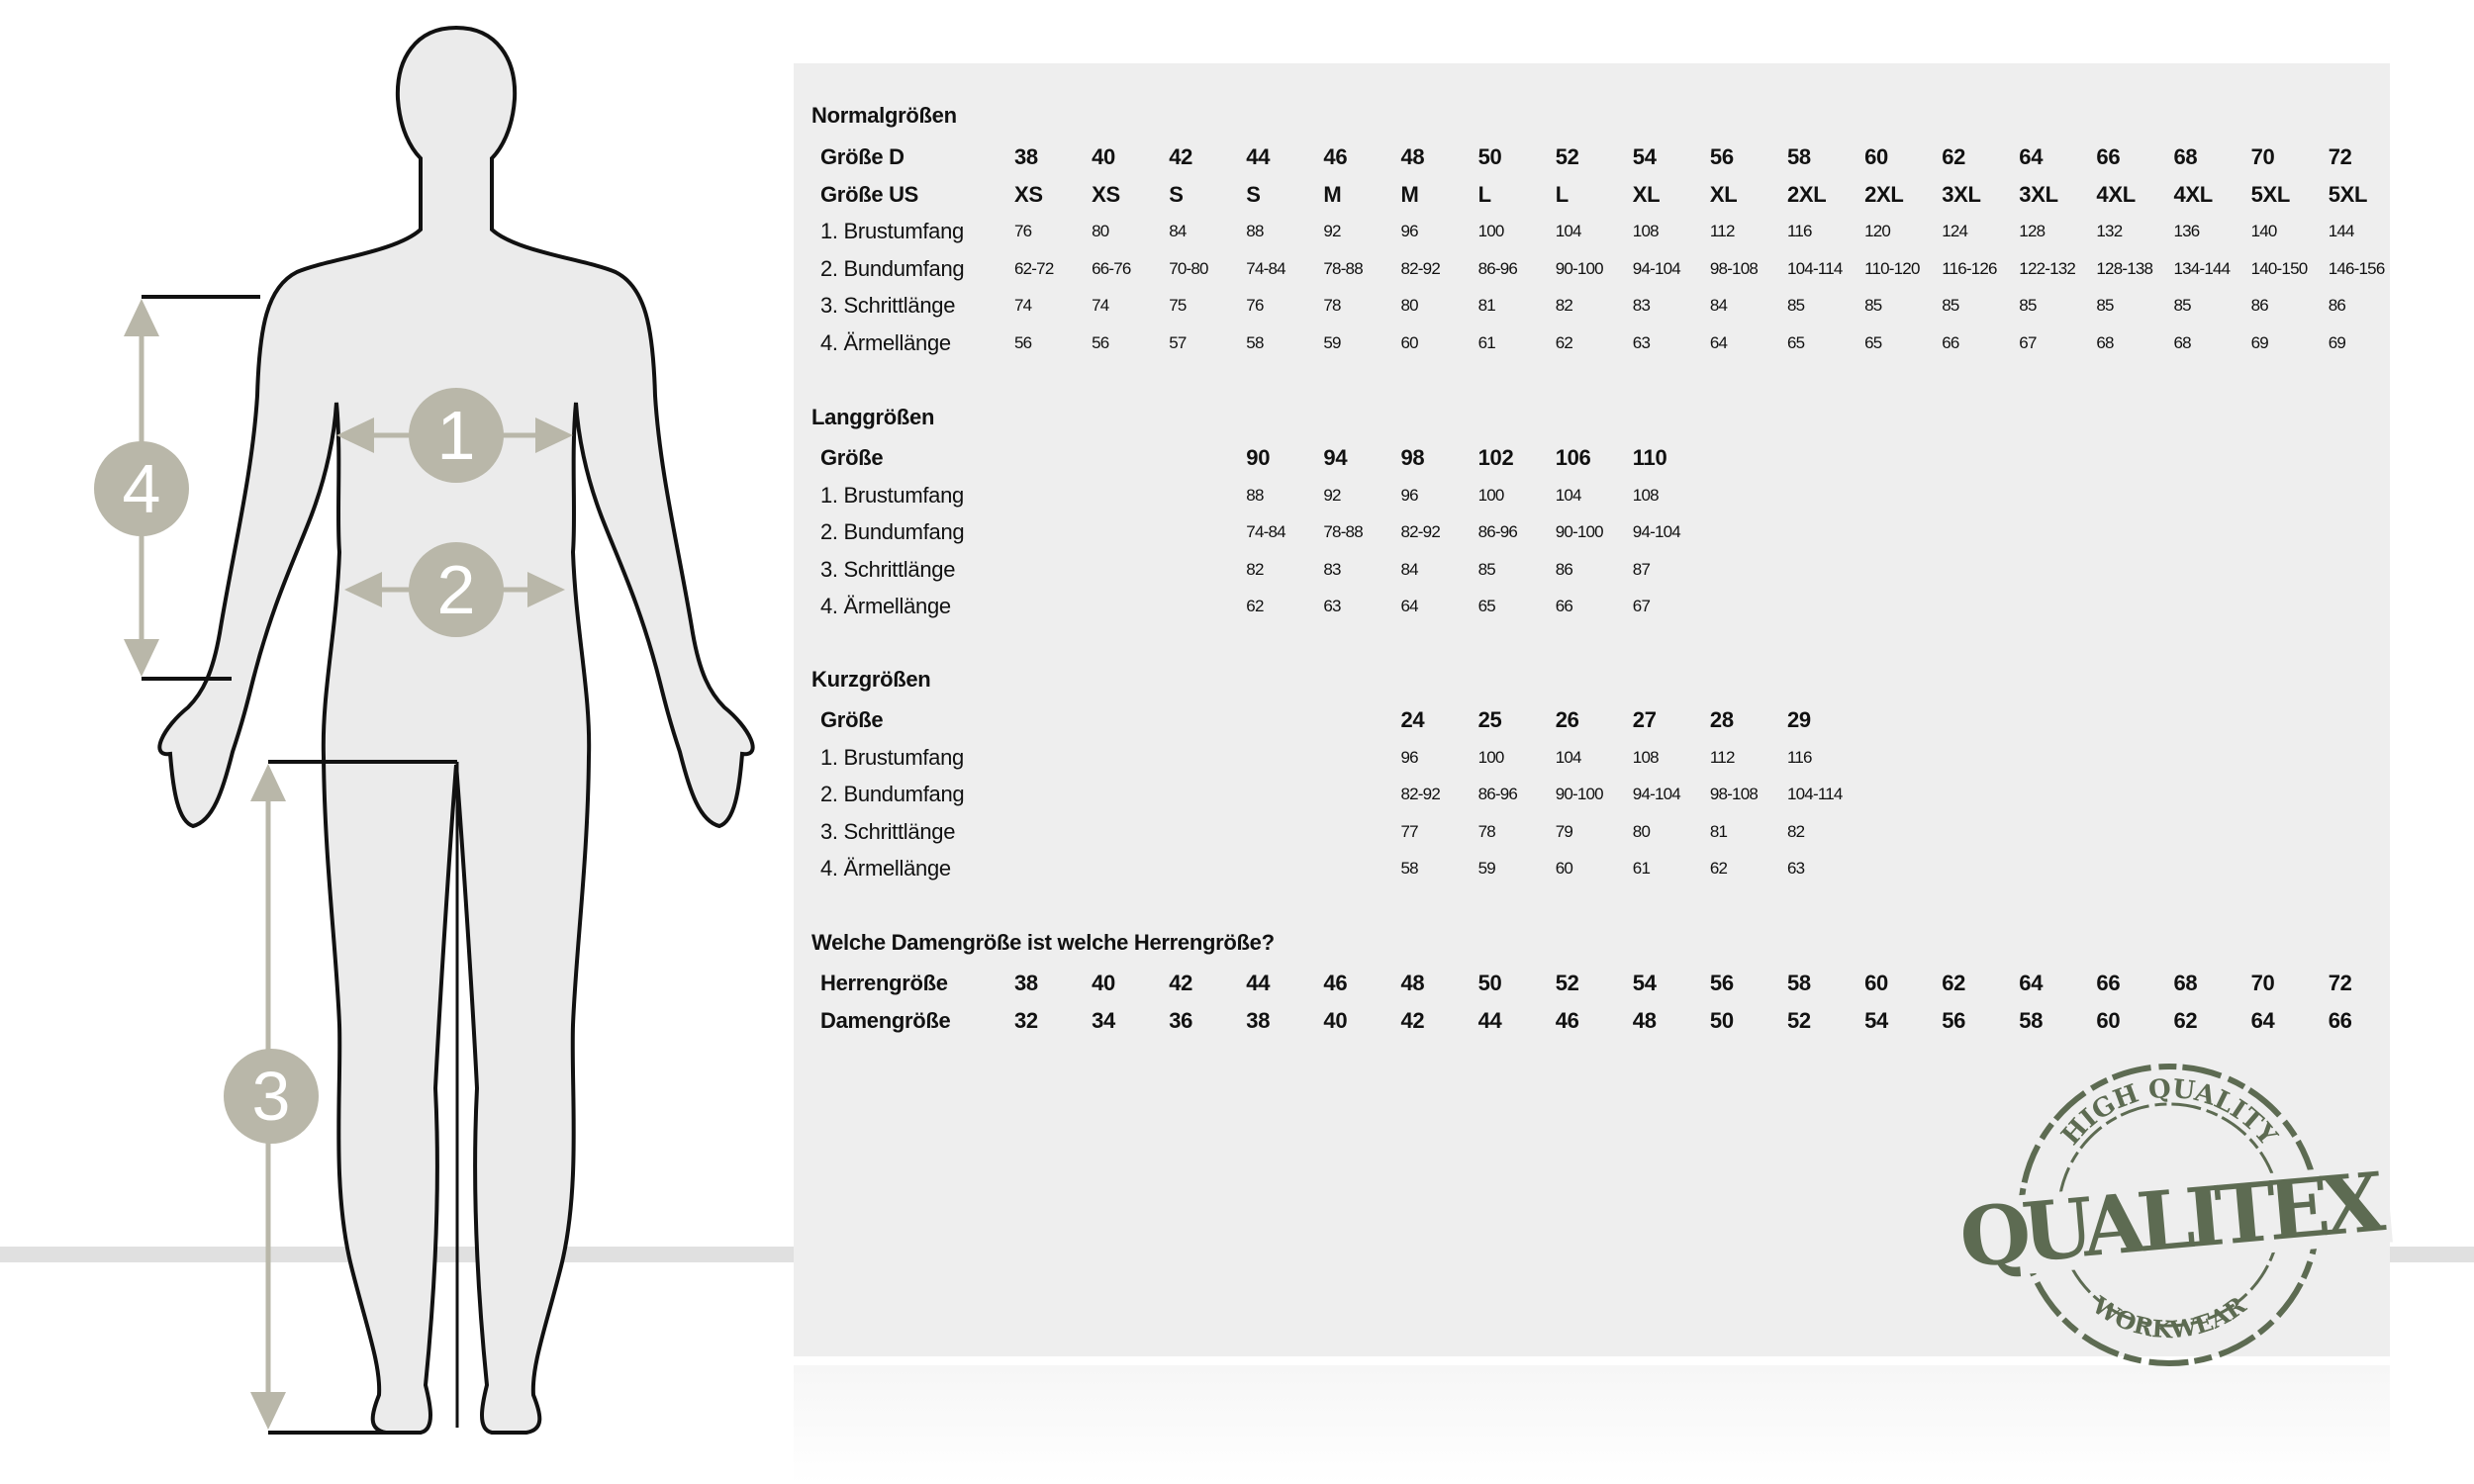 The image size is (2474, 1484). What do you see at coordinates (1410, 831) in the screenshot?
I see `table-cell: 77` at bounding box center [1410, 831].